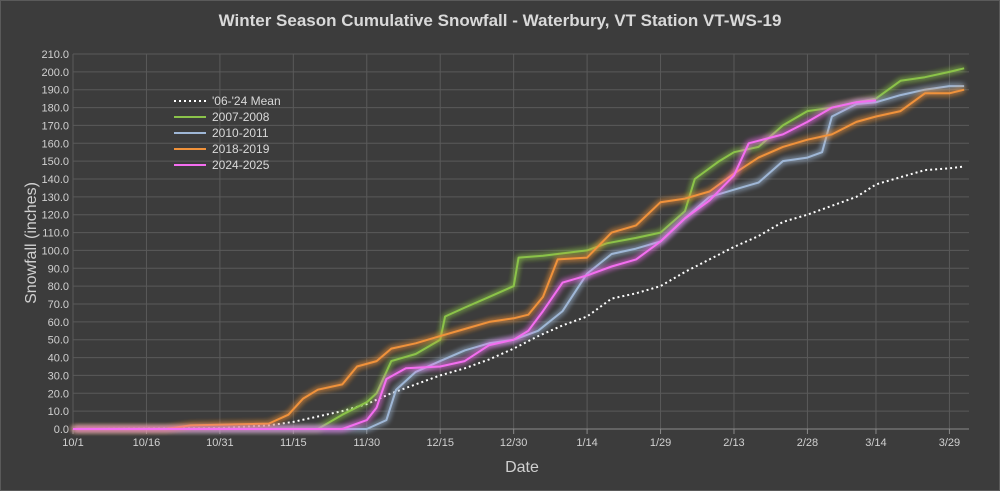 The image size is (1000, 491). What do you see at coordinates (586, 443) in the screenshot?
I see `x-tick-label: 1/14` at bounding box center [586, 443].